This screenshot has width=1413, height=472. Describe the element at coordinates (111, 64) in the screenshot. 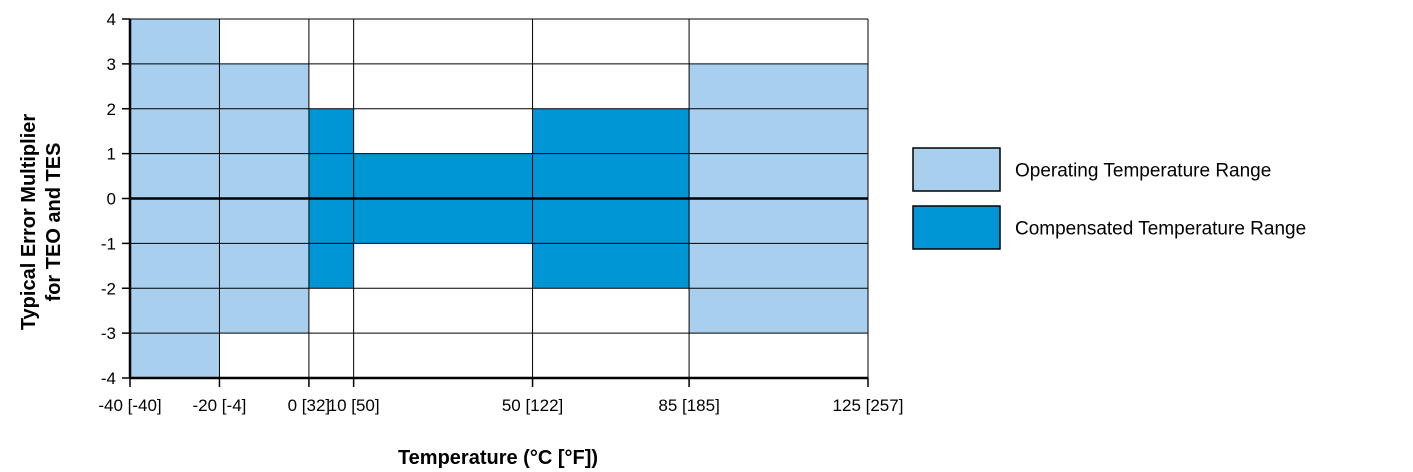

I see `y-tick-label-1: 3` at that location.